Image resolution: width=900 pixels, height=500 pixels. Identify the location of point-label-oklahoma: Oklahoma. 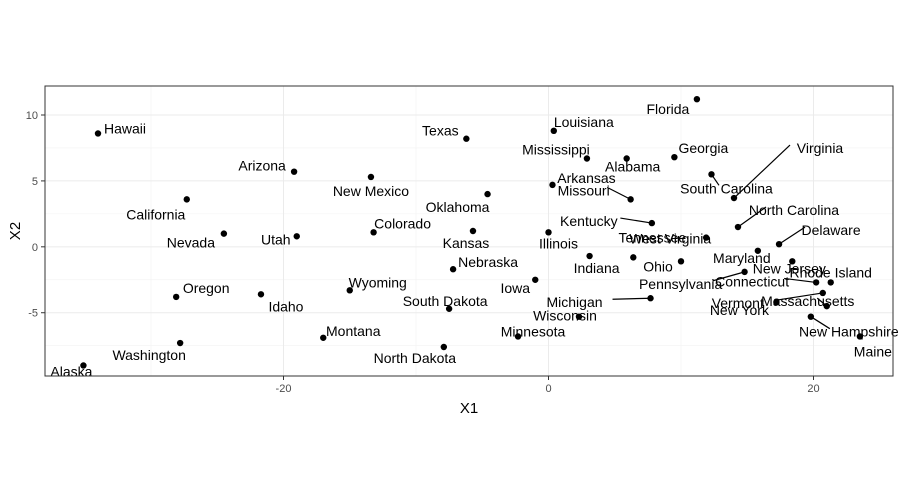
(458, 207).